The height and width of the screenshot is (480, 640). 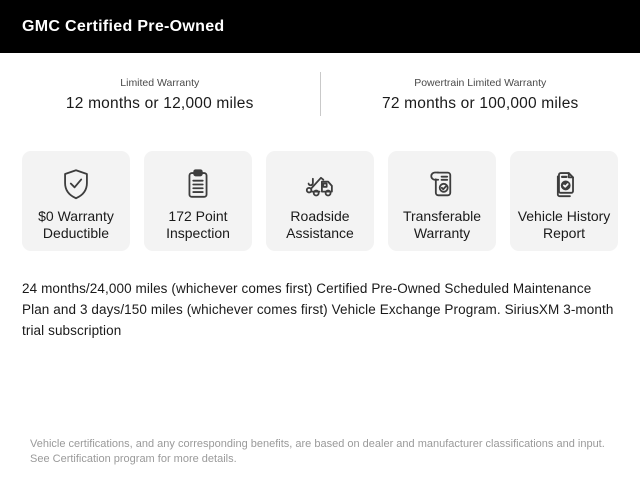 What do you see at coordinates (480, 83) in the screenshot?
I see `powertrain-warranty-label: Powertrain Limited Warranty` at bounding box center [480, 83].